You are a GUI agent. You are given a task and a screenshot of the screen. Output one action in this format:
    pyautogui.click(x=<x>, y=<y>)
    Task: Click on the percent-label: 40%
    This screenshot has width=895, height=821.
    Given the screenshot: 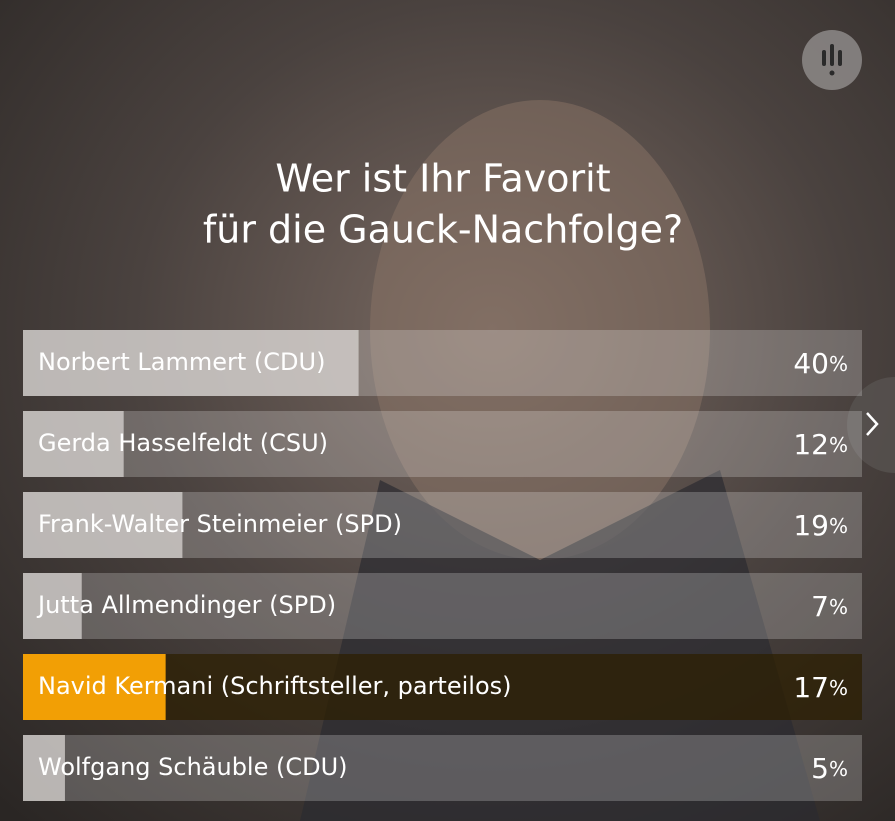 What is the action you would take?
    pyautogui.click(x=820, y=363)
    